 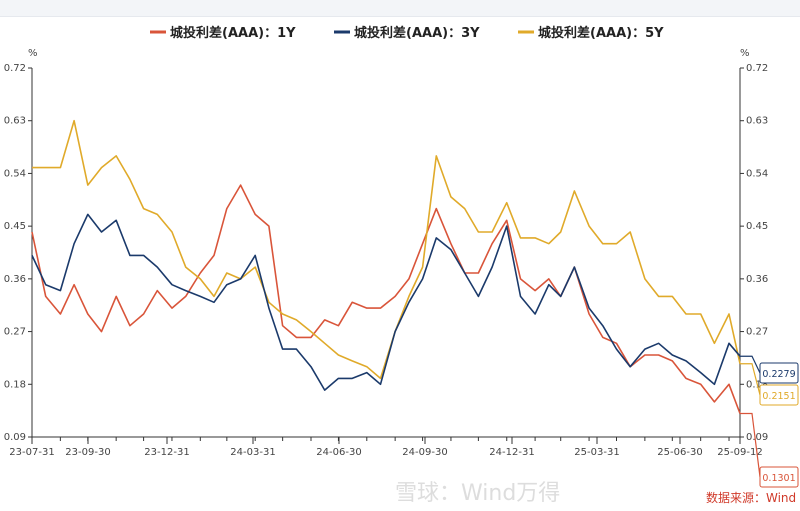 I want to click on last-value-label: 0.2279, so click(x=778, y=374).